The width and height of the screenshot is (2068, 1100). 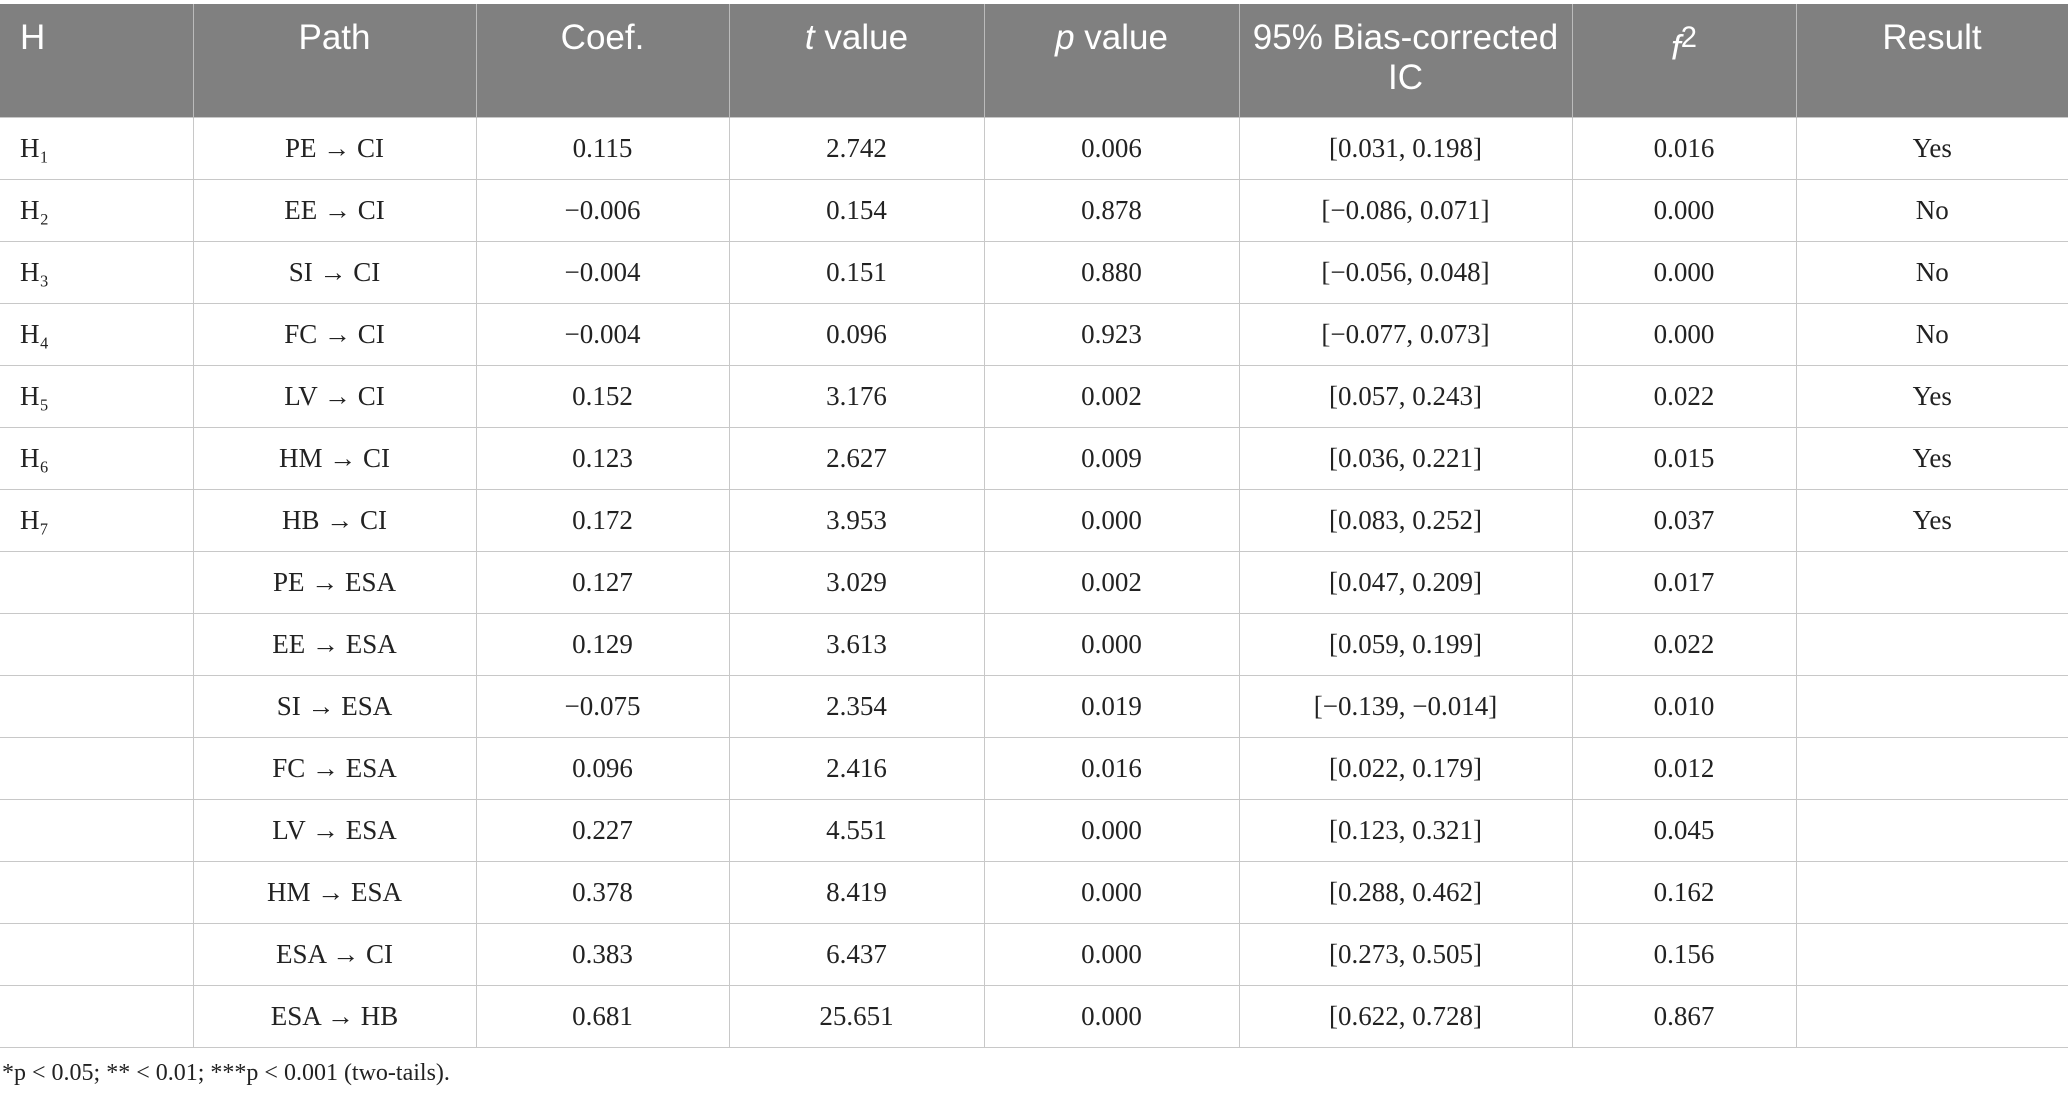 I want to click on table-cell: 3.953, so click(x=856, y=520).